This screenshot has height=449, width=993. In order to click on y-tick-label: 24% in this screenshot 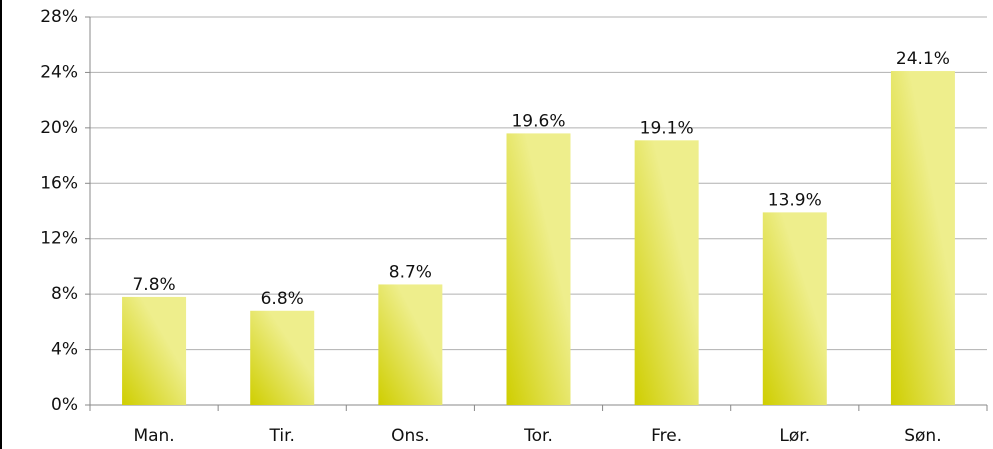, I will do `click(59, 72)`.